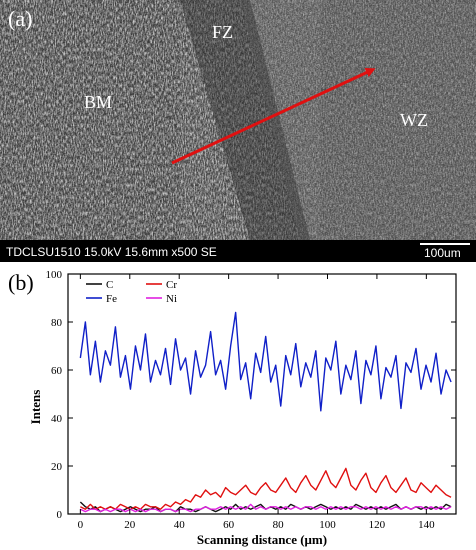 This screenshot has width=476, height=550. What do you see at coordinates (57, 323) in the screenshot?
I see `y-tick-label: 80` at bounding box center [57, 323].